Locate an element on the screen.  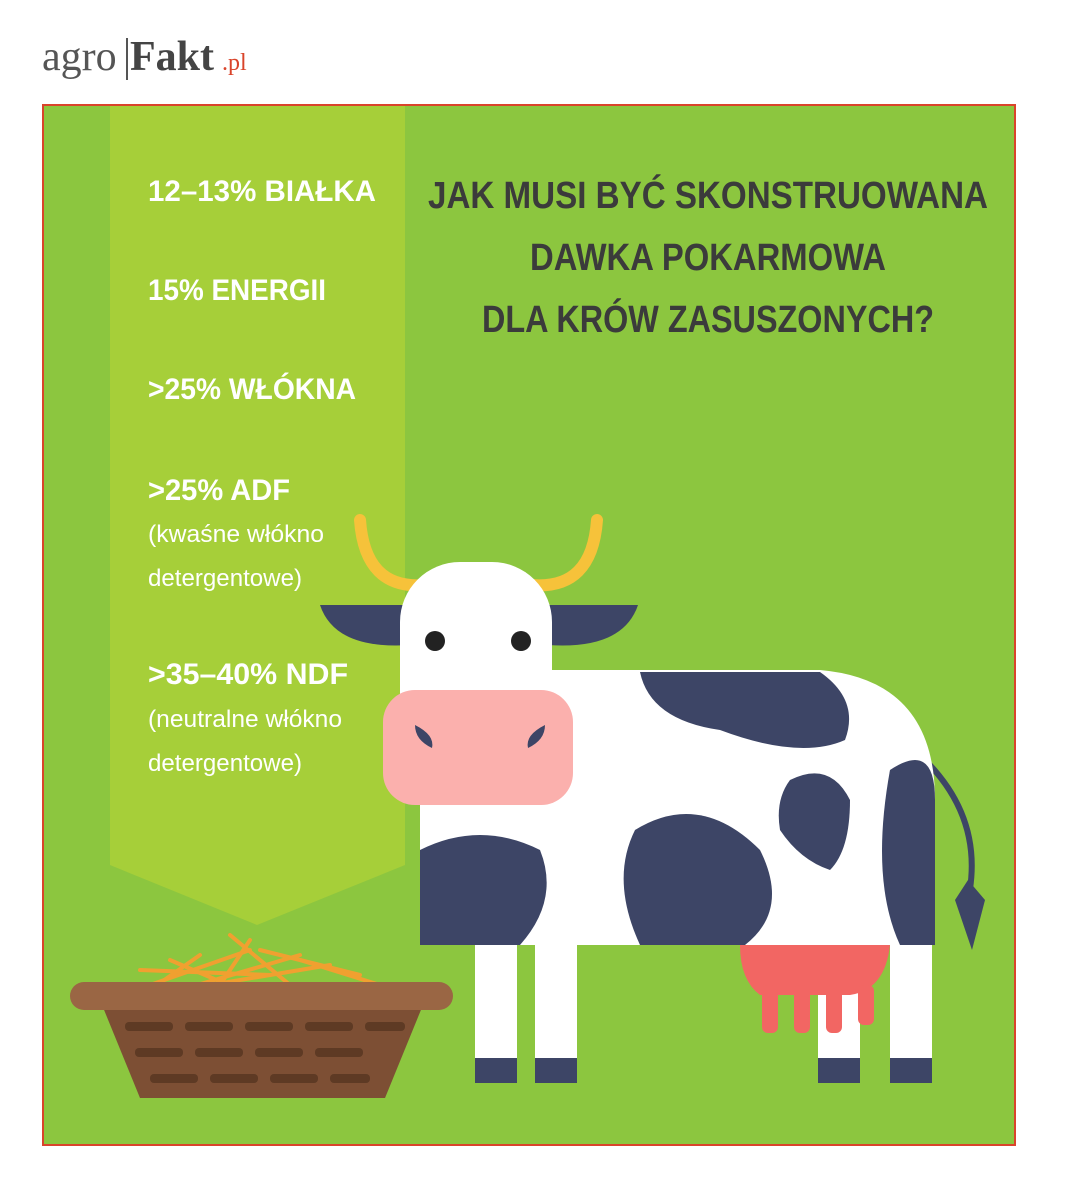
item-note: (kwaśne włókno is located at coordinates (236, 534).